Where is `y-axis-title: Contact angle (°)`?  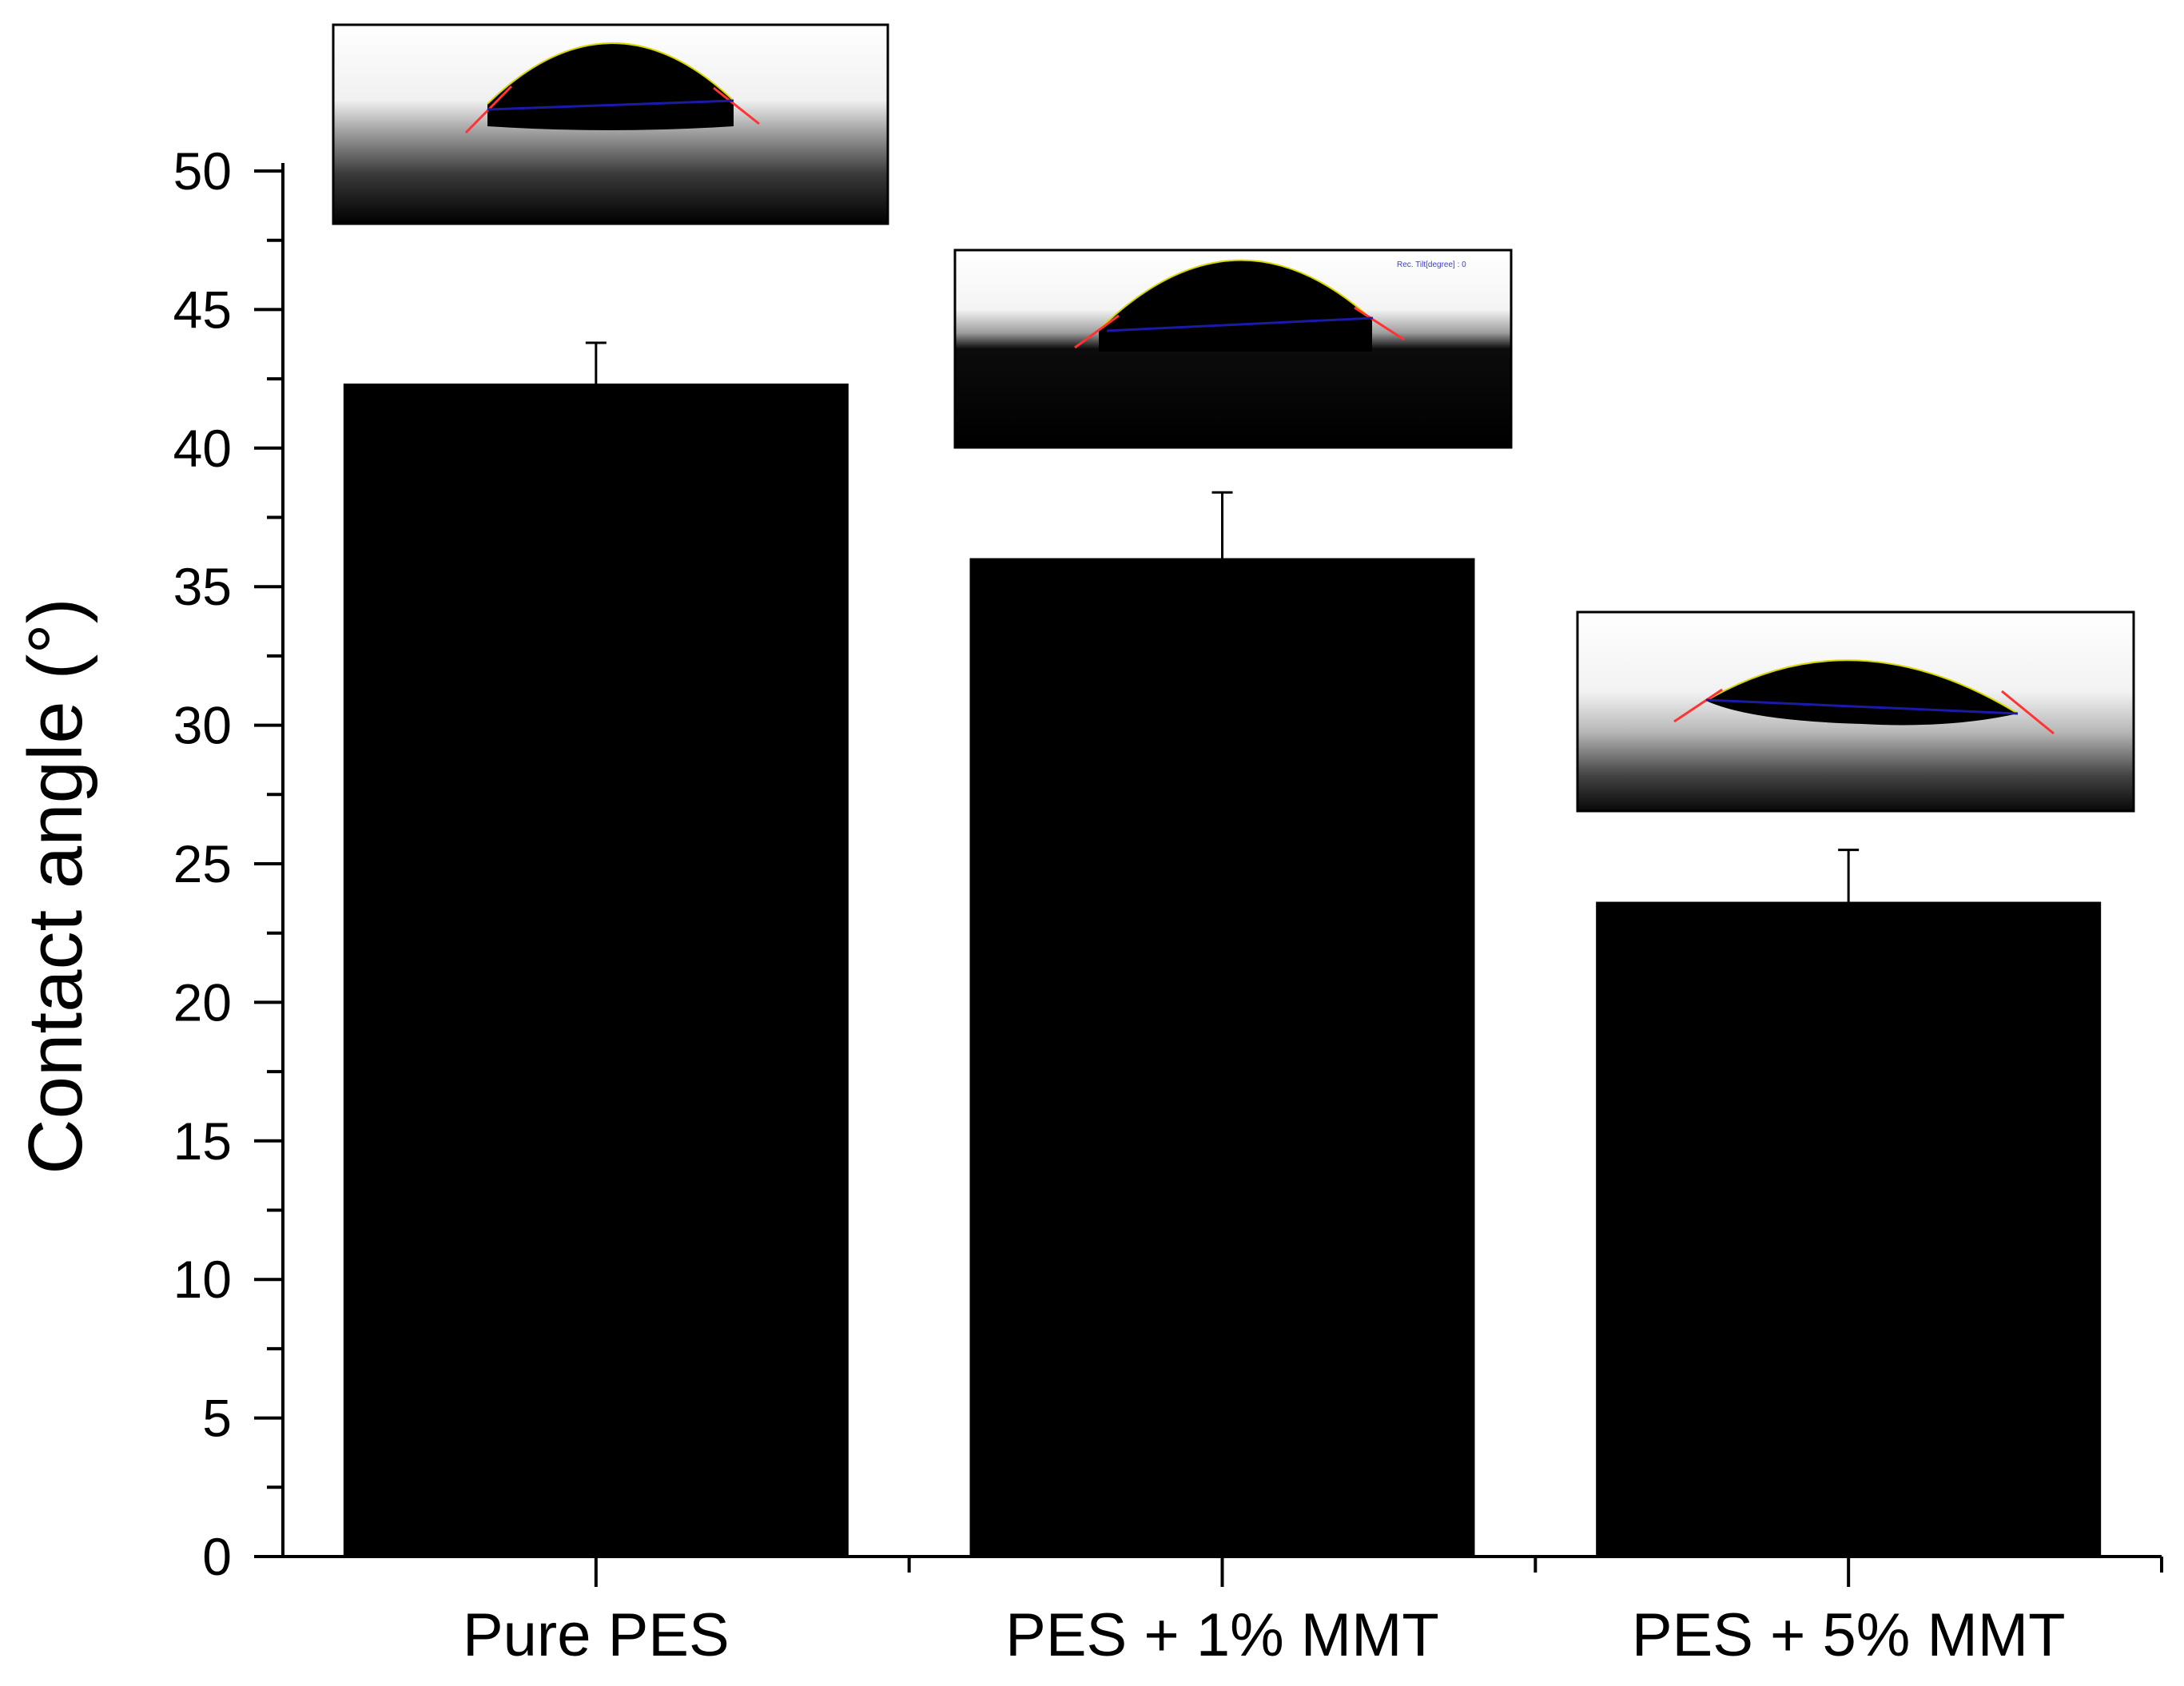 y-axis-title: Contact angle (°) is located at coordinates (55, 886).